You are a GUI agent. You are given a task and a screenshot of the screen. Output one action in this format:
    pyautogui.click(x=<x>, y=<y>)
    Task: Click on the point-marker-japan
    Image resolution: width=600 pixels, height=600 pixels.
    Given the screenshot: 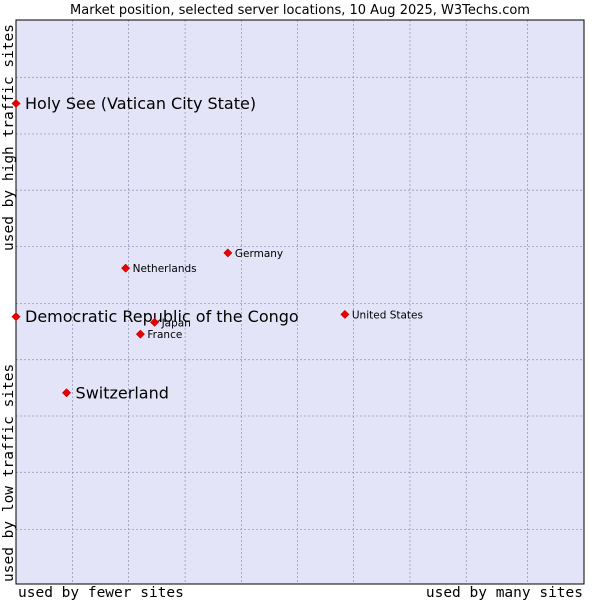 What is the action you would take?
    pyautogui.click(x=155, y=322)
    